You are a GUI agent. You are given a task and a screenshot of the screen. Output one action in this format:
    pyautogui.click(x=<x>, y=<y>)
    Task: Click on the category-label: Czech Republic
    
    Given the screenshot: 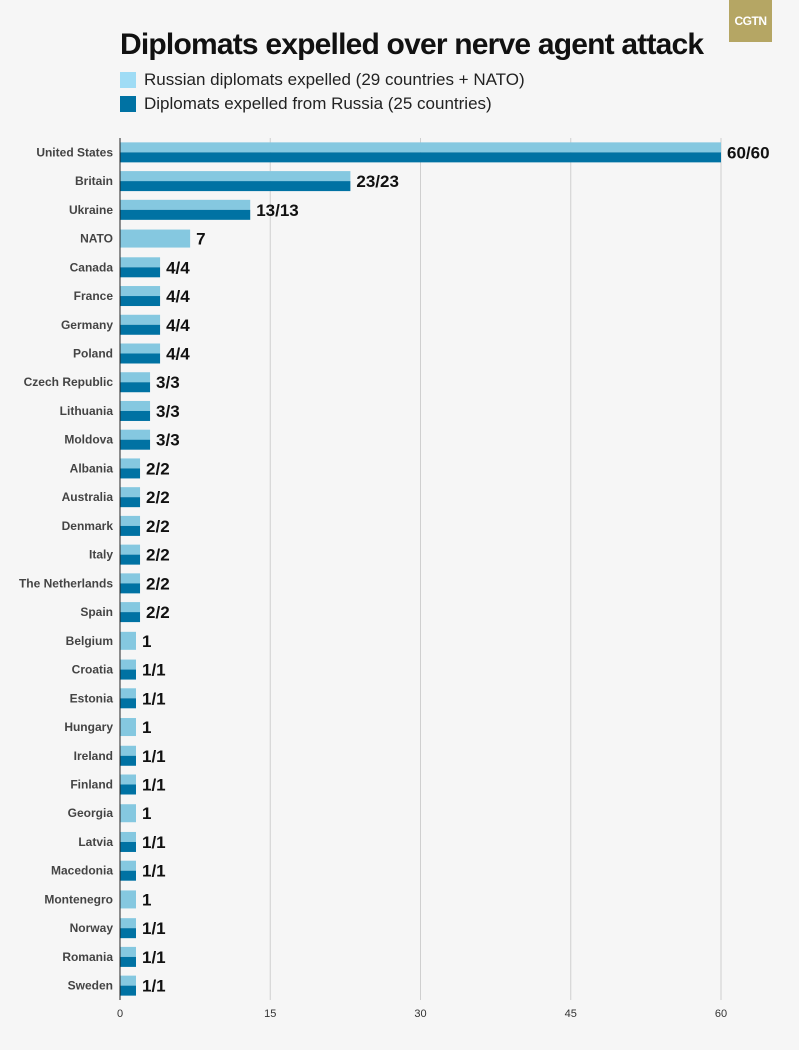 What is the action you would take?
    pyautogui.click(x=69, y=382)
    